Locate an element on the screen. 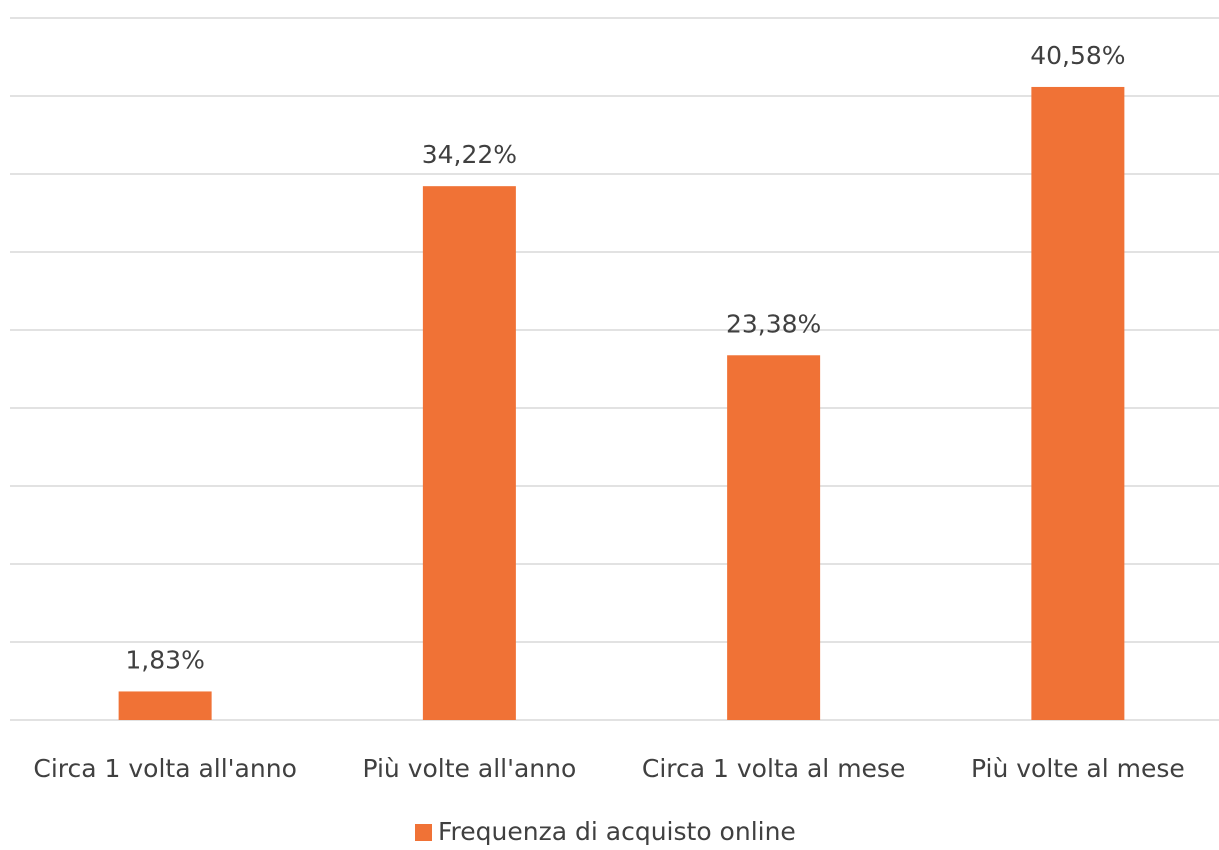  x-tick-label: Circa 1 volta all'anno is located at coordinates (165, 768).